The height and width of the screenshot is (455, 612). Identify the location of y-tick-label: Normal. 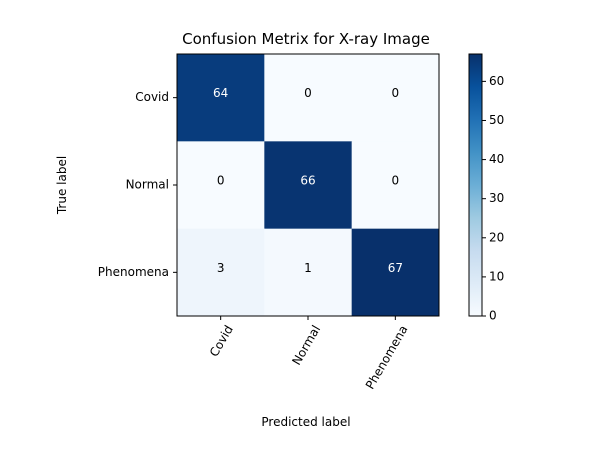
(147, 185).